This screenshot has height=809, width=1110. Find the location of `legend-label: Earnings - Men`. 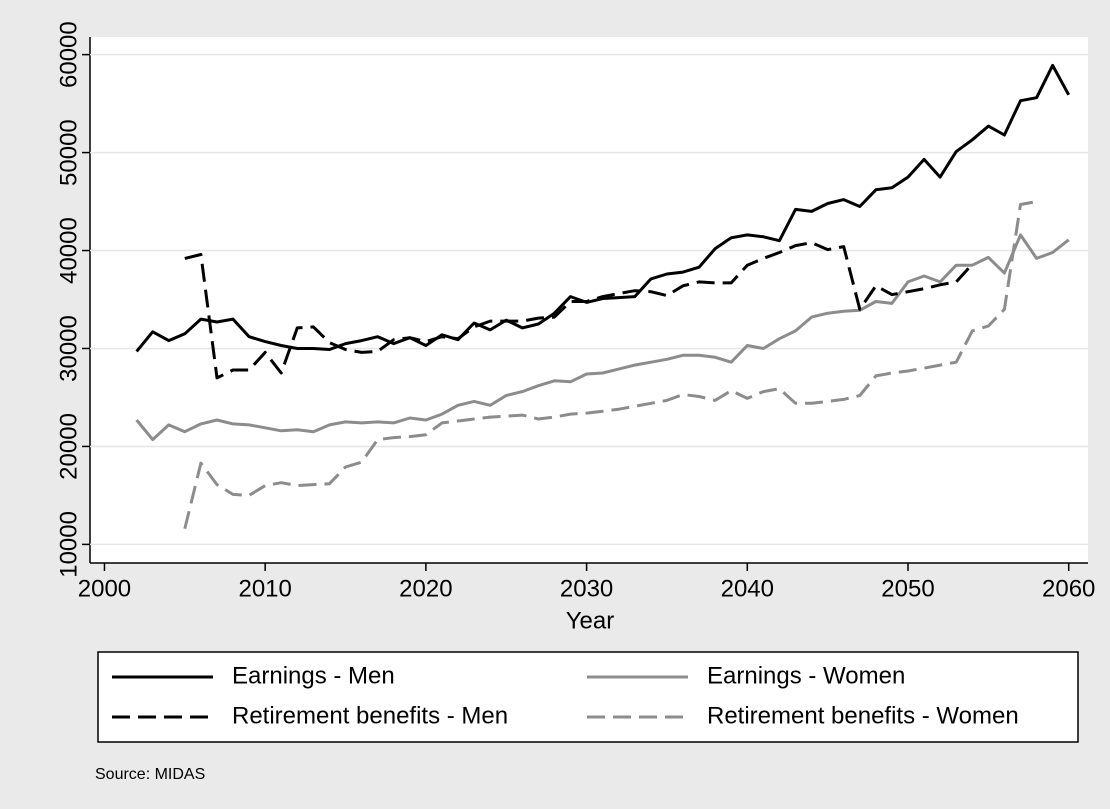

legend-label: Earnings - Men is located at coordinates (313, 675).